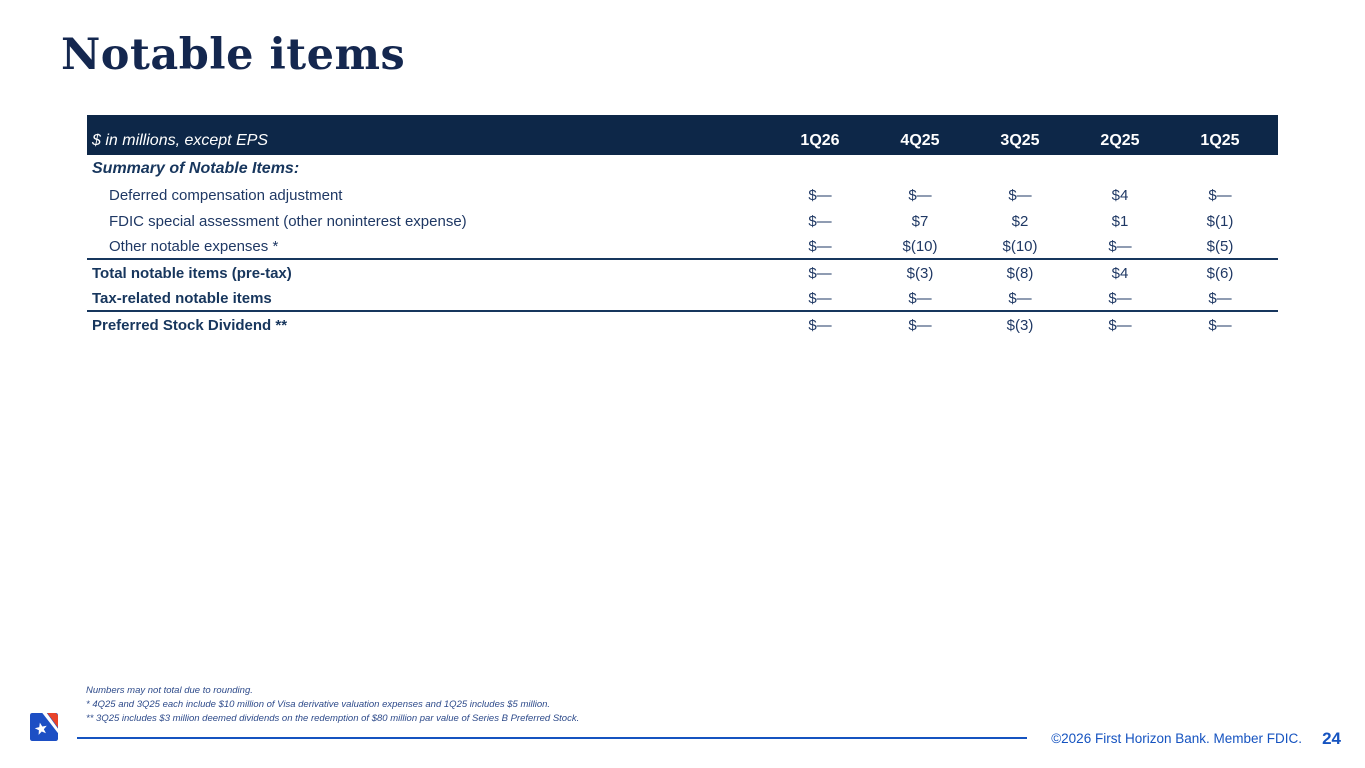 Image resolution: width=1365 pixels, height=768 pixels. I want to click on row-label: Total notable items (pre-tax), so click(192, 273).